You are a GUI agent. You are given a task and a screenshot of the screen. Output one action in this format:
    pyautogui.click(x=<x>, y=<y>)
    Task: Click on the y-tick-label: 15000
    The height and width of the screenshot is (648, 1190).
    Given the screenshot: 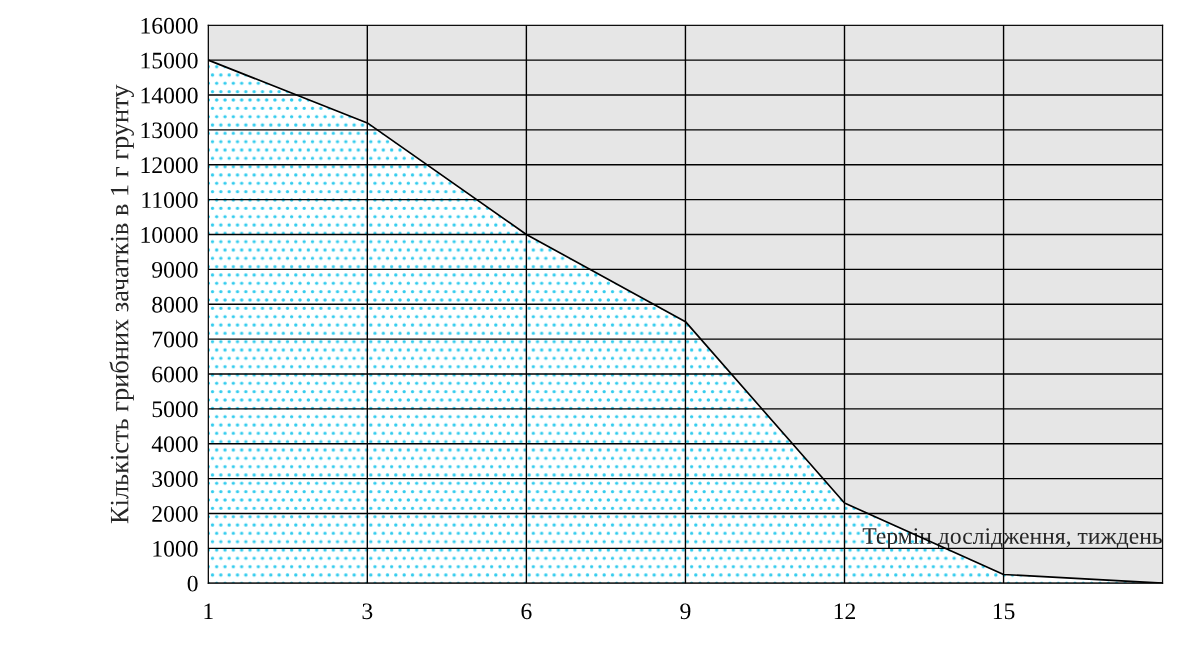 What is the action you would take?
    pyautogui.click(x=169, y=60)
    